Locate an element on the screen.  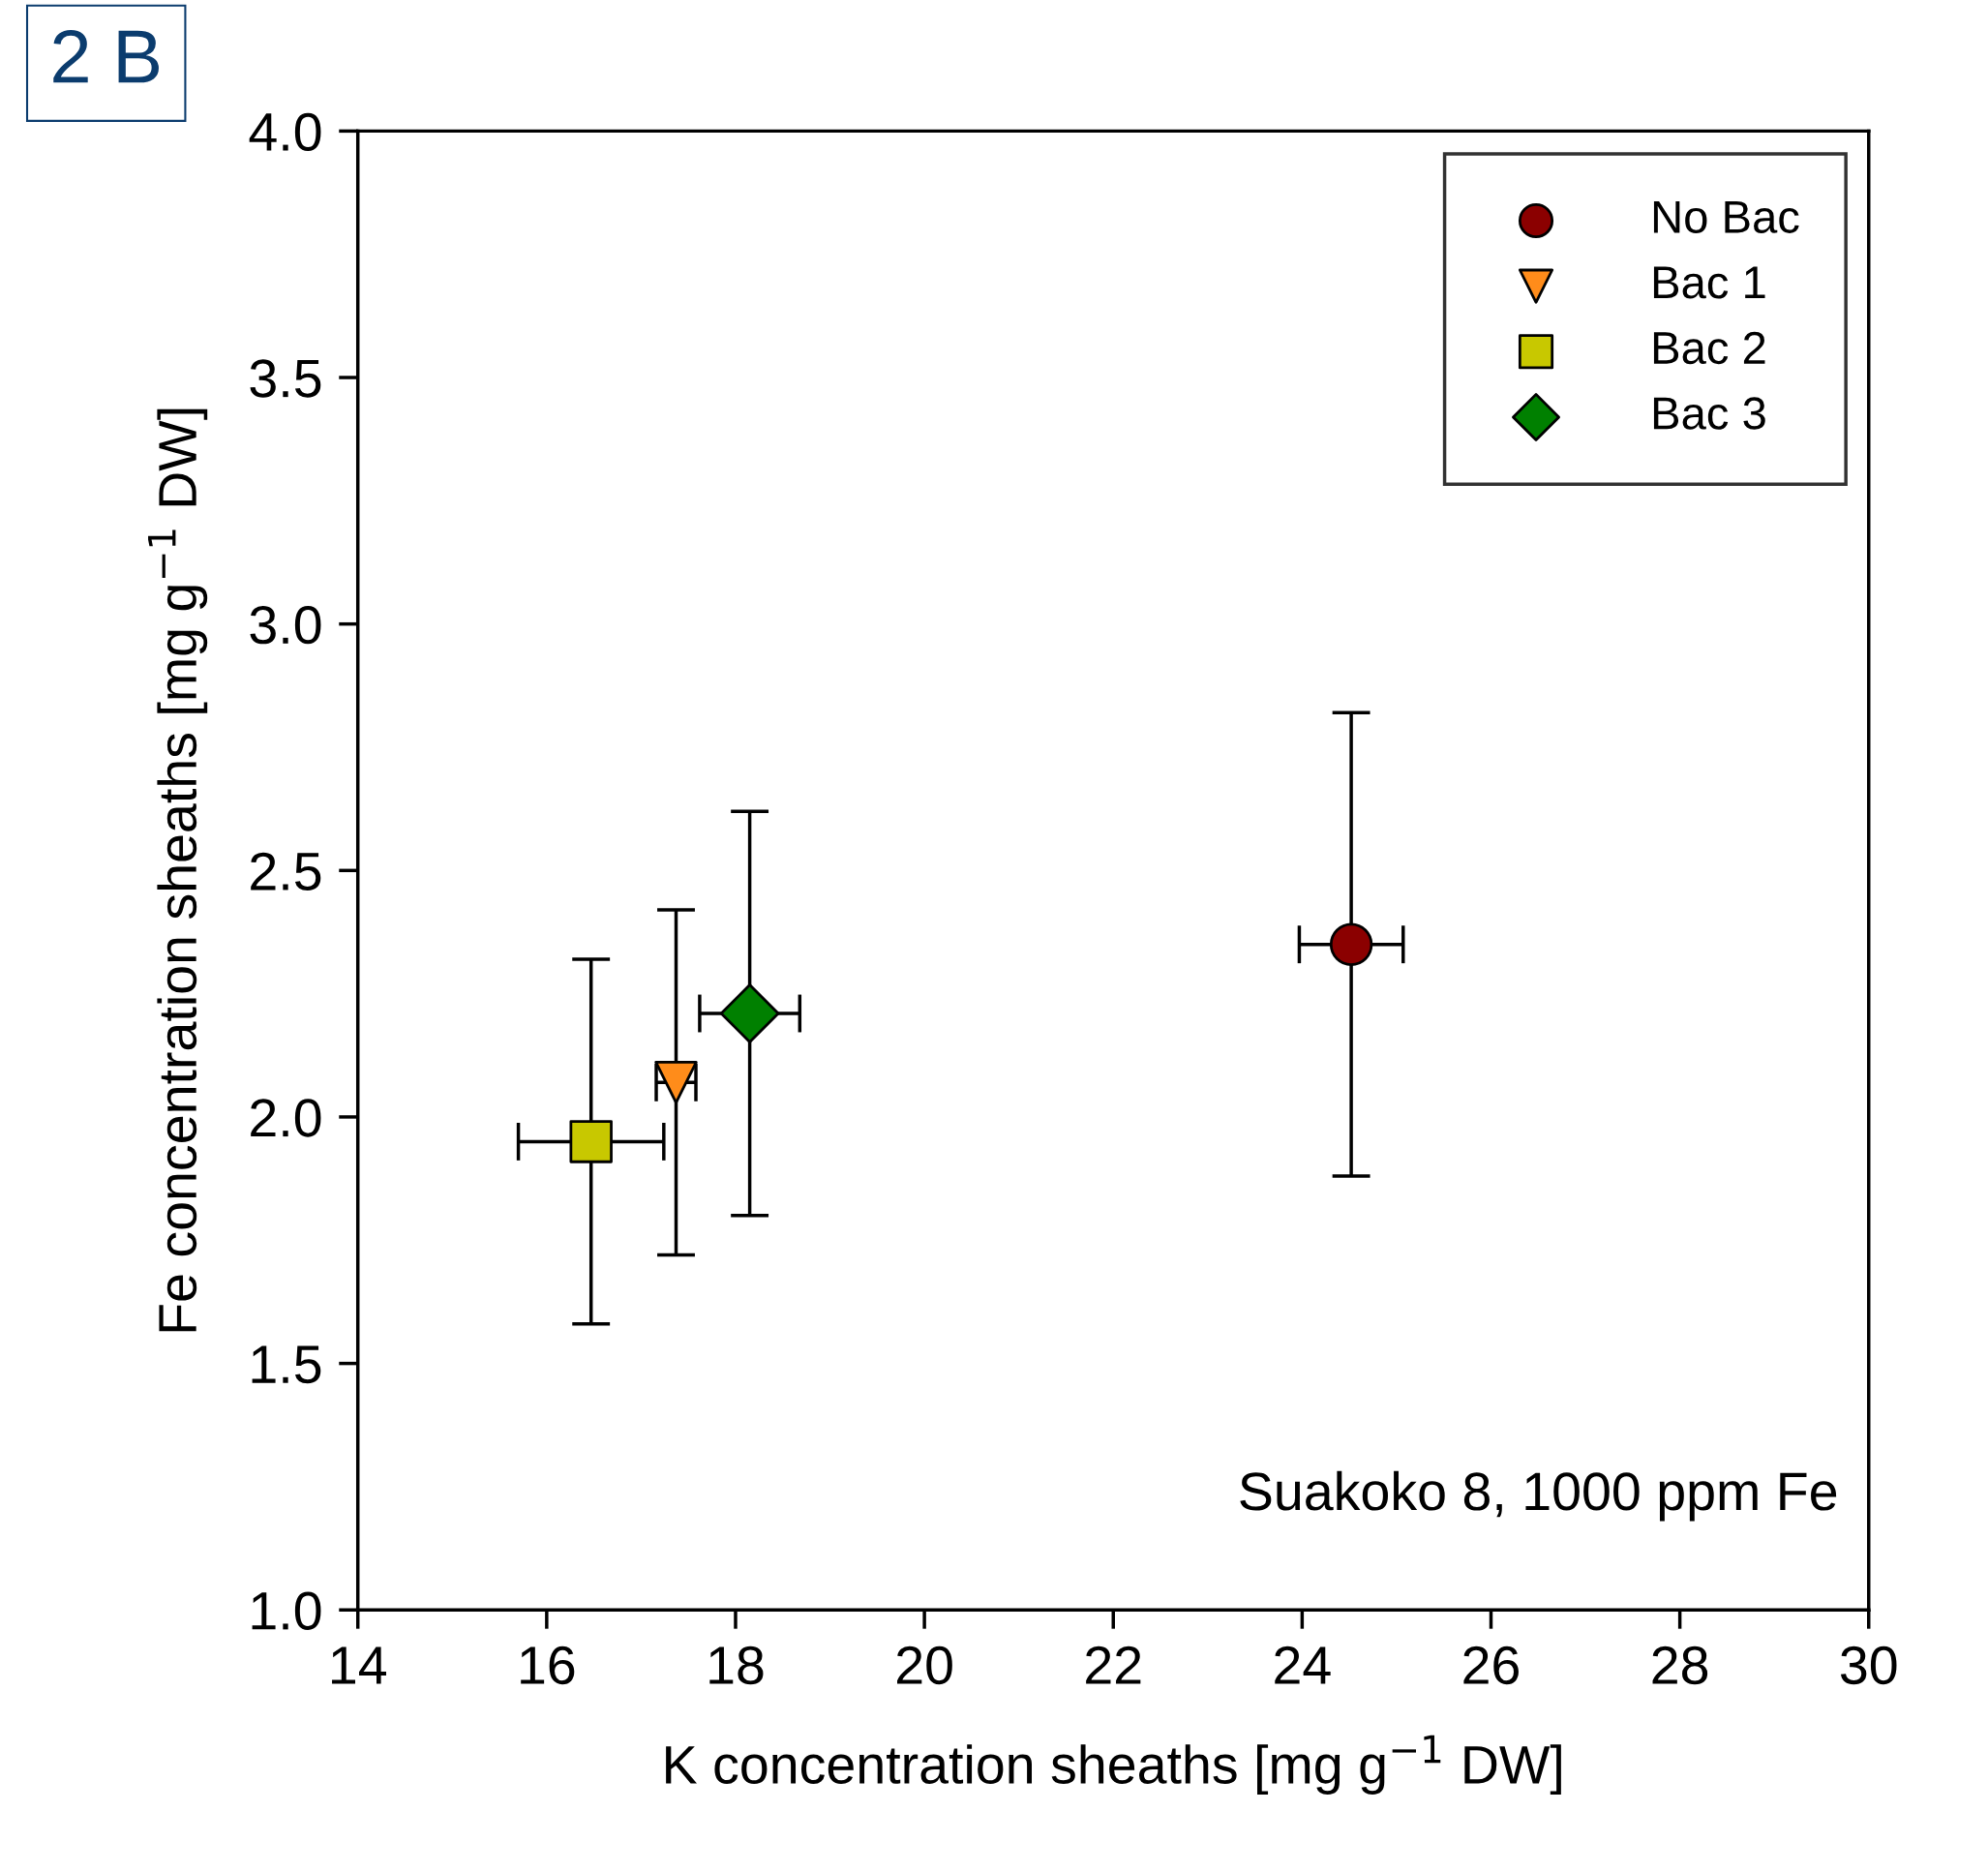
x-tick-label: 28 is located at coordinates (1680, 1665).